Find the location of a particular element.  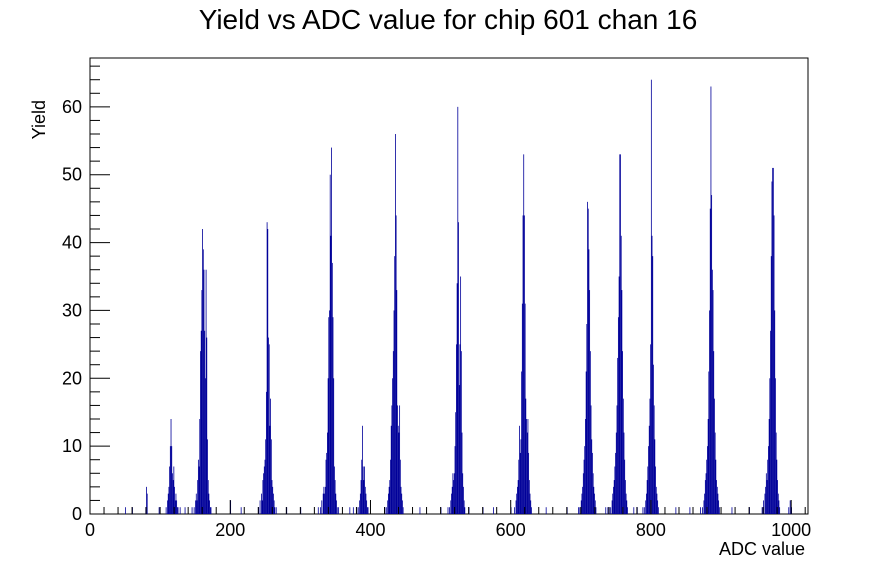

x-tick-label: 400 is located at coordinates (370, 530).